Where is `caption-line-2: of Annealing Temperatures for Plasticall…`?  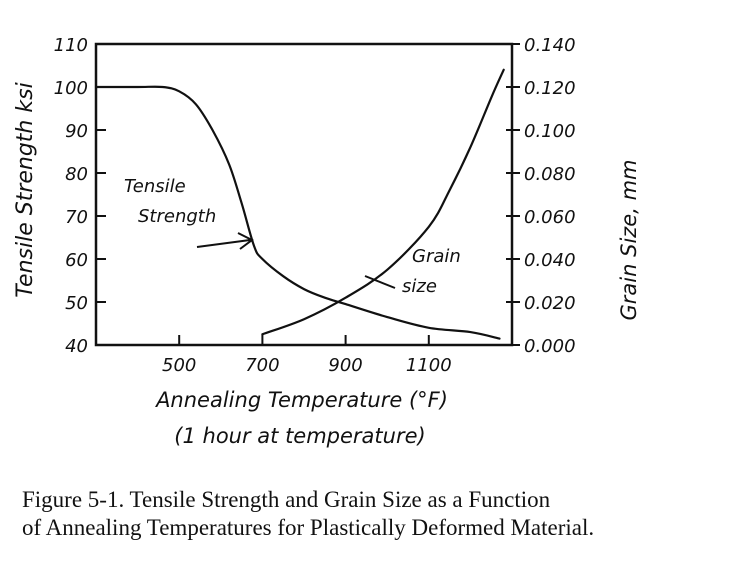
caption-line-2: of Annealing Temperatures for Plasticall… is located at coordinates (308, 527).